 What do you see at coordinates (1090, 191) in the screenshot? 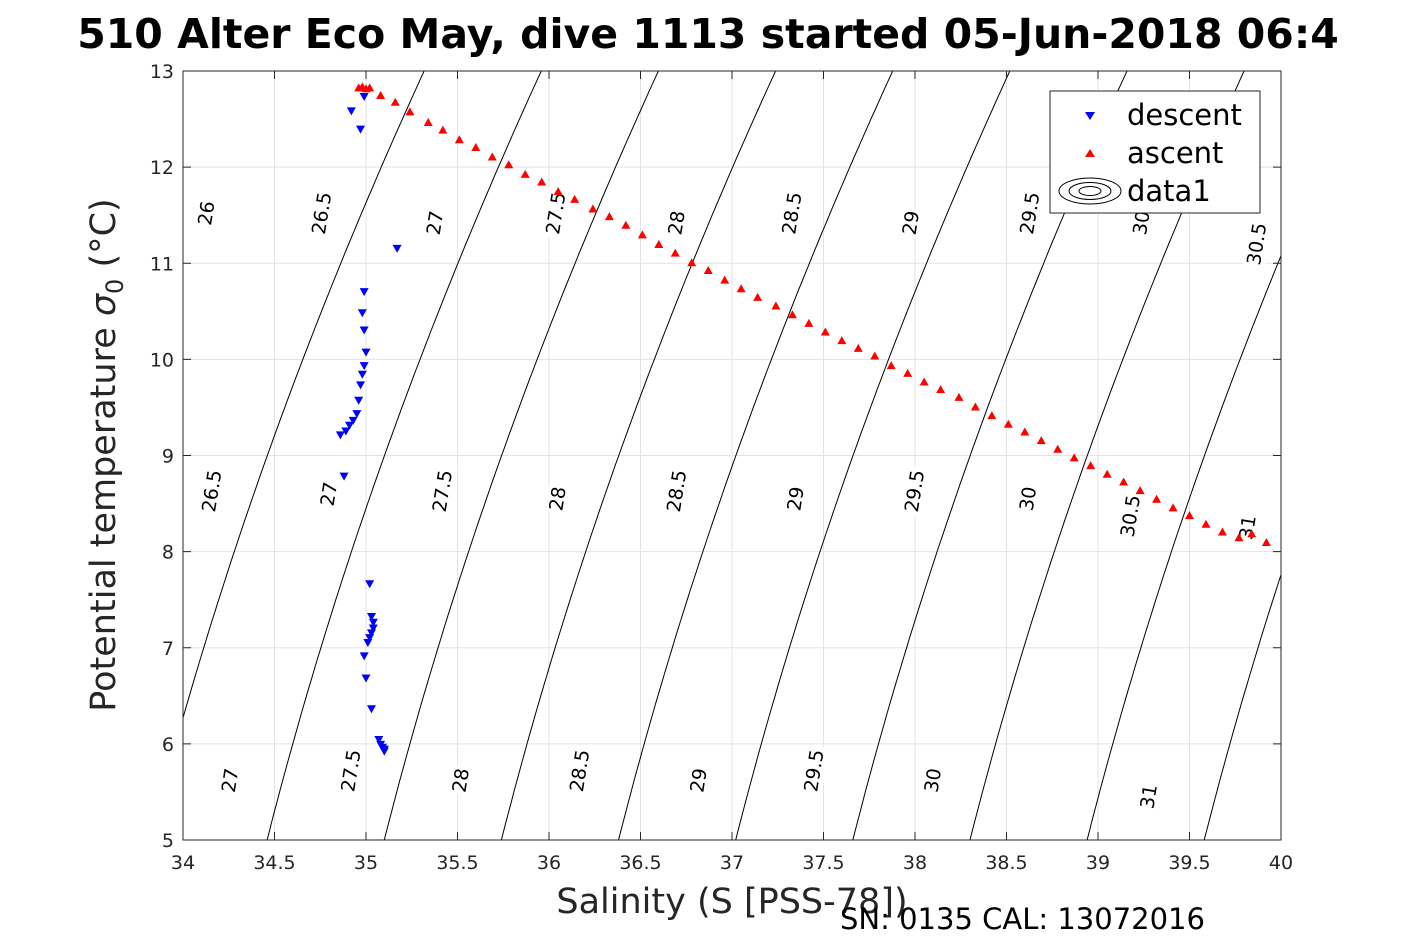
I see `legend-contour-icon` at bounding box center [1090, 191].